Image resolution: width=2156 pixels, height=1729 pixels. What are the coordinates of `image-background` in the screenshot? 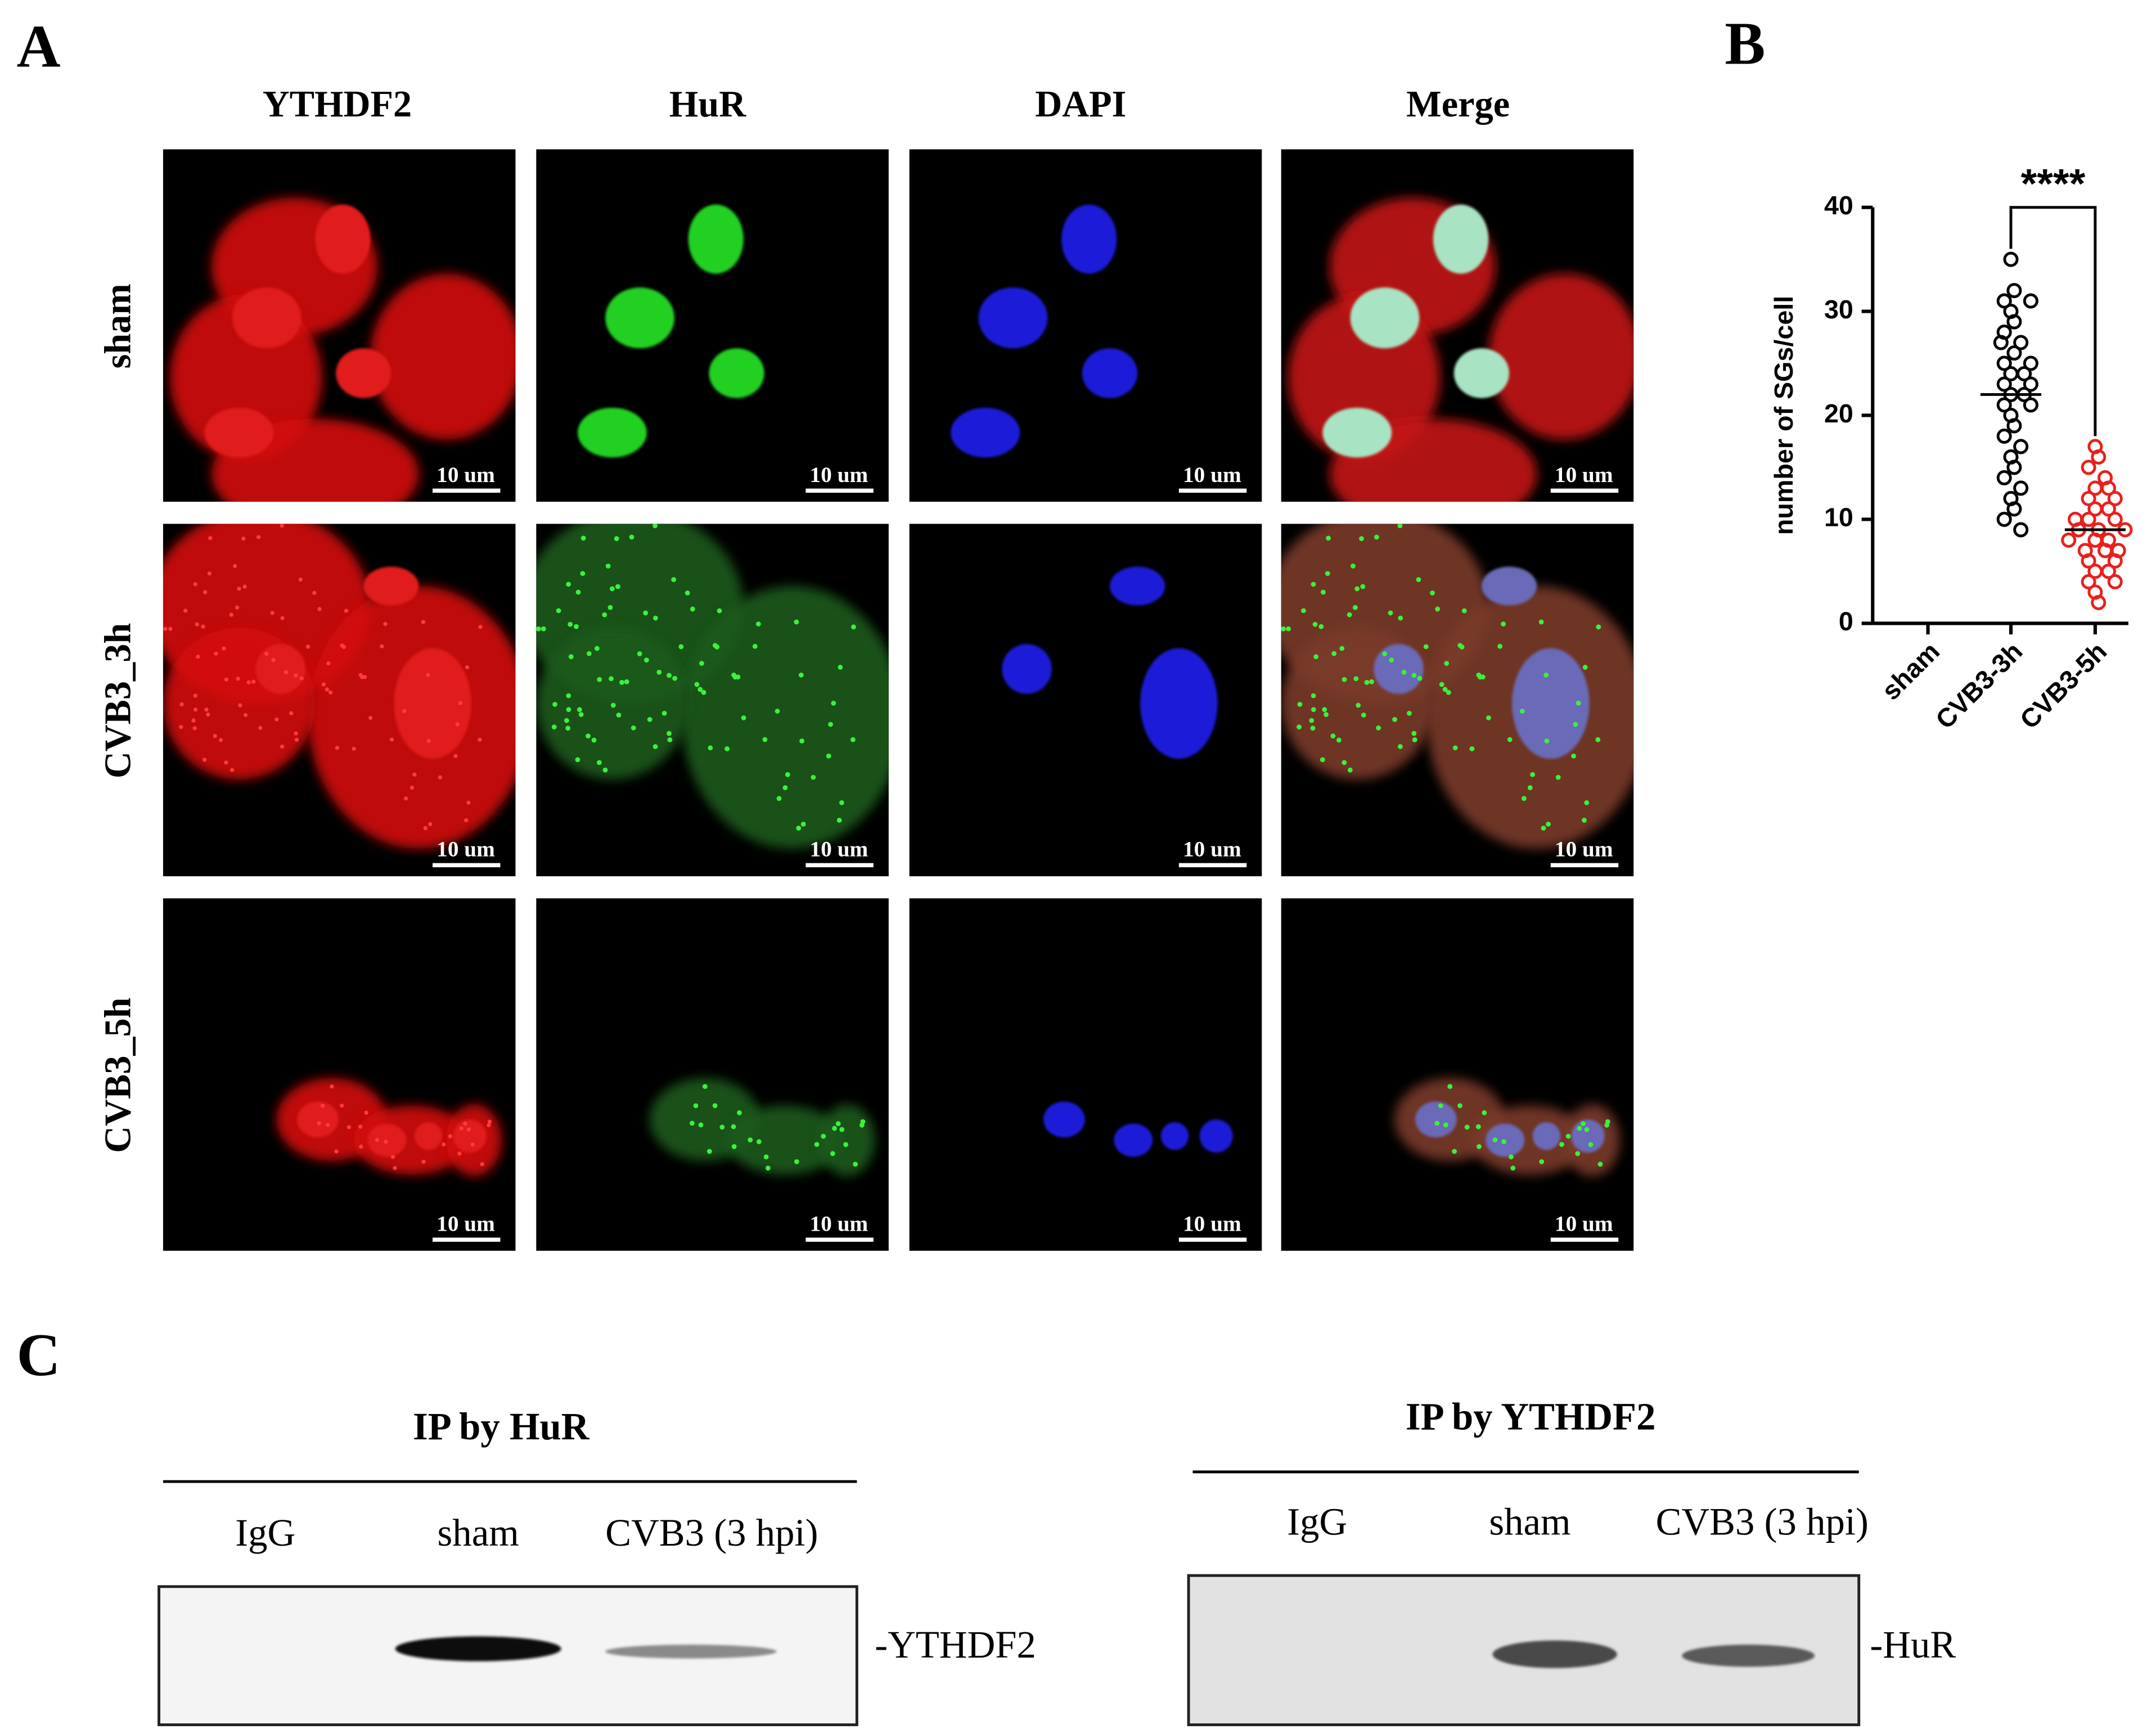 It's located at (1085, 1074).